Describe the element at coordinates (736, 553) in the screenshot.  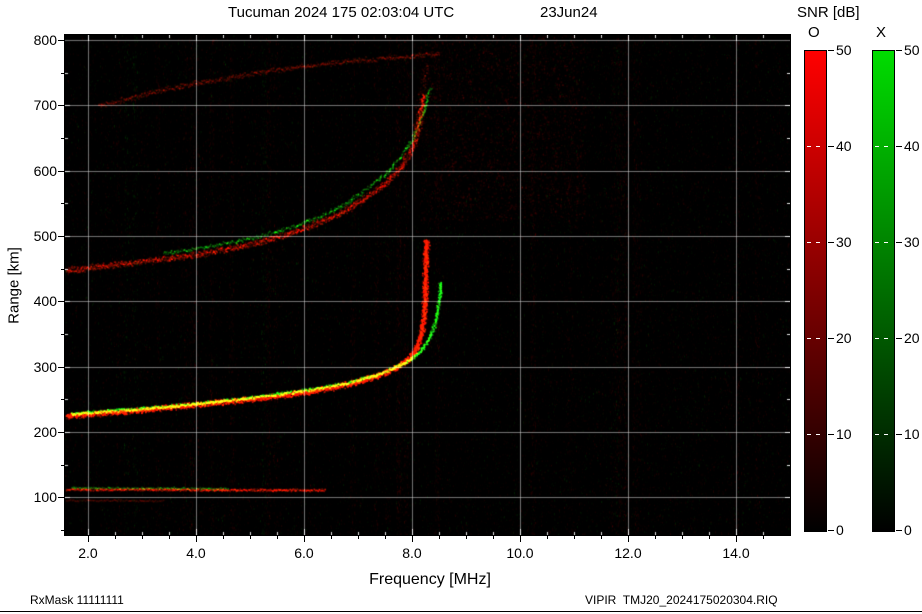
I see `x-tick-label: 14.0` at that location.